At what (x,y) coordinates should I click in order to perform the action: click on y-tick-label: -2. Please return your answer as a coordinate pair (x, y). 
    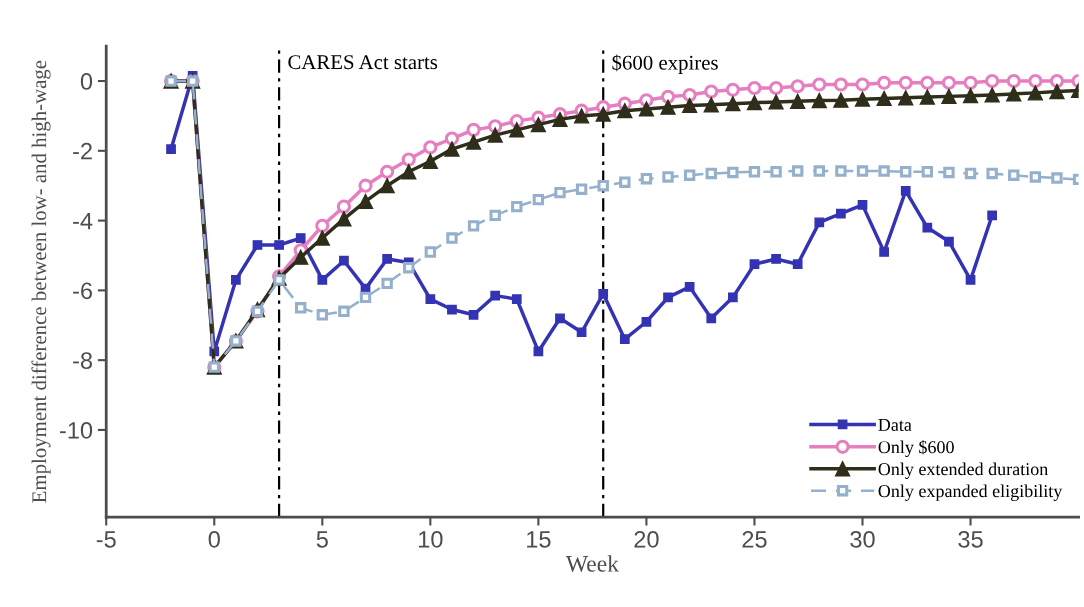
    Looking at the image, I should click on (82, 151).